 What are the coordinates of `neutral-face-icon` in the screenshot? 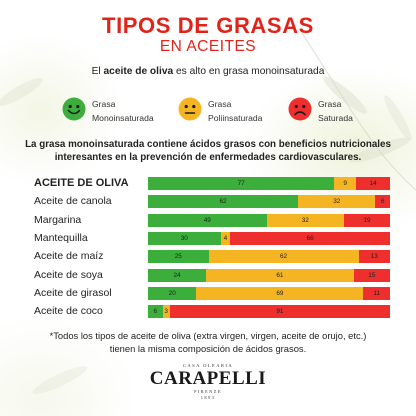 It's located at (190, 109).